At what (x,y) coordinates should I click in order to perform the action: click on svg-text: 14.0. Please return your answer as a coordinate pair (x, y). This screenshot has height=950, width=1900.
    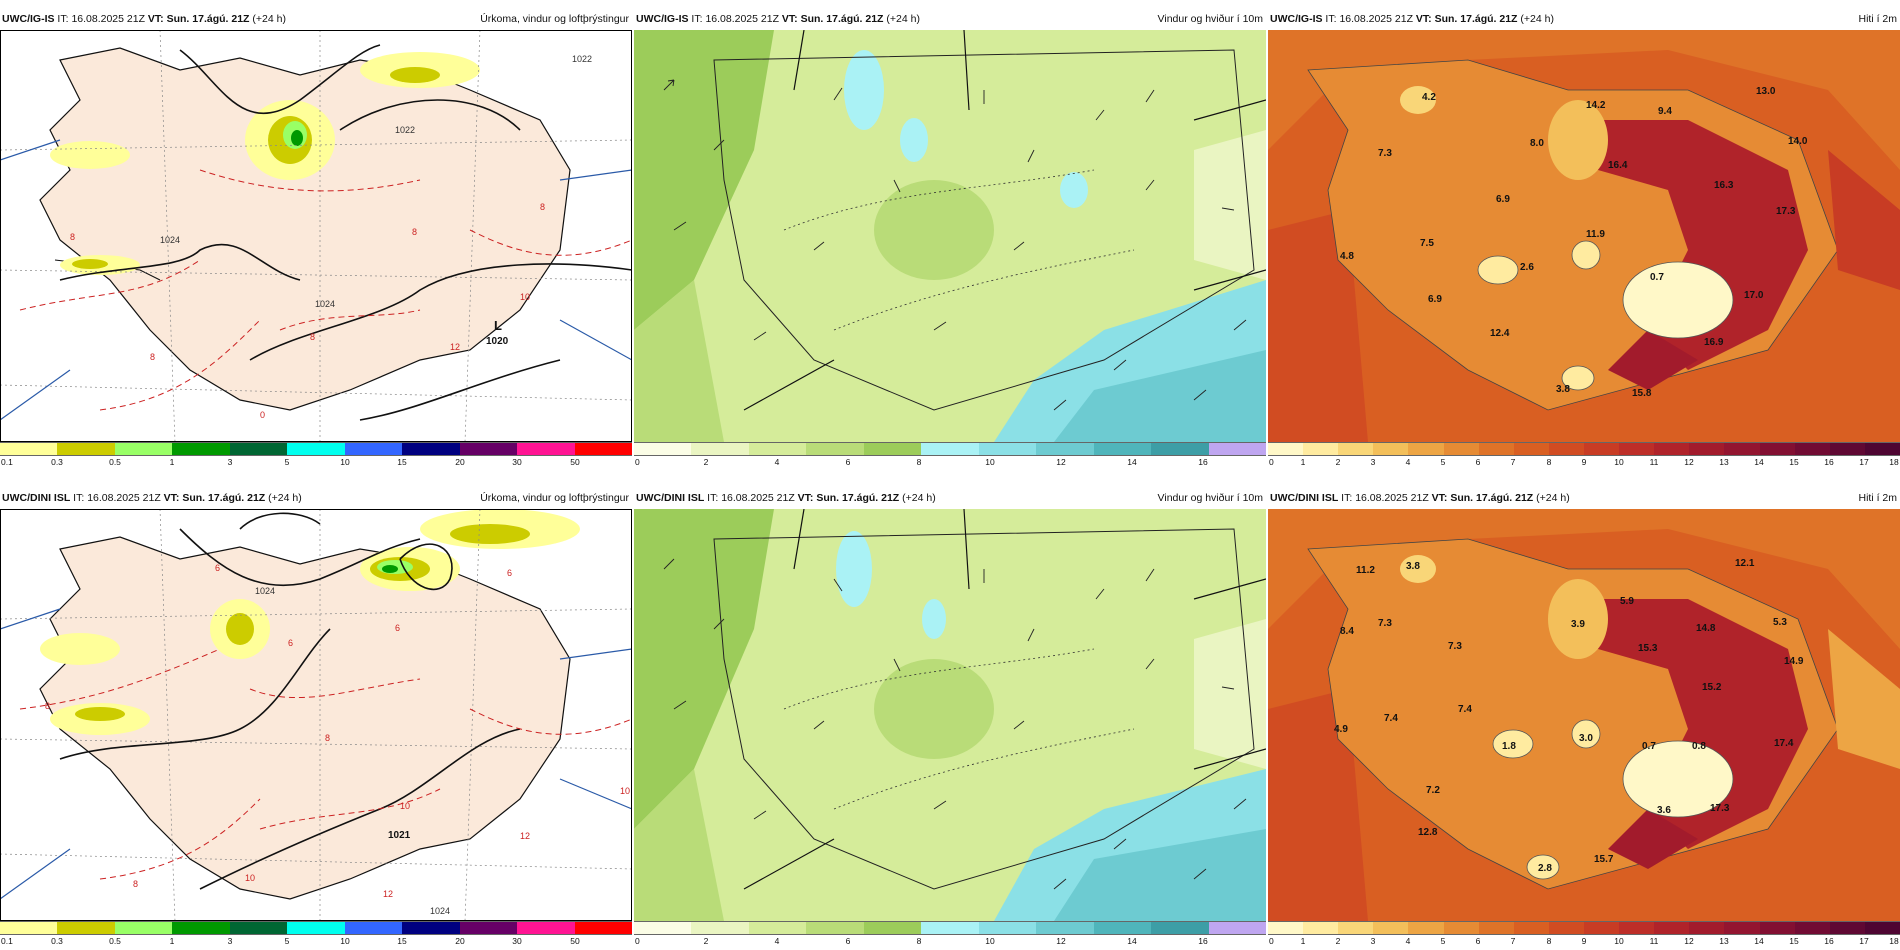
    Looking at the image, I should click on (1798, 141).